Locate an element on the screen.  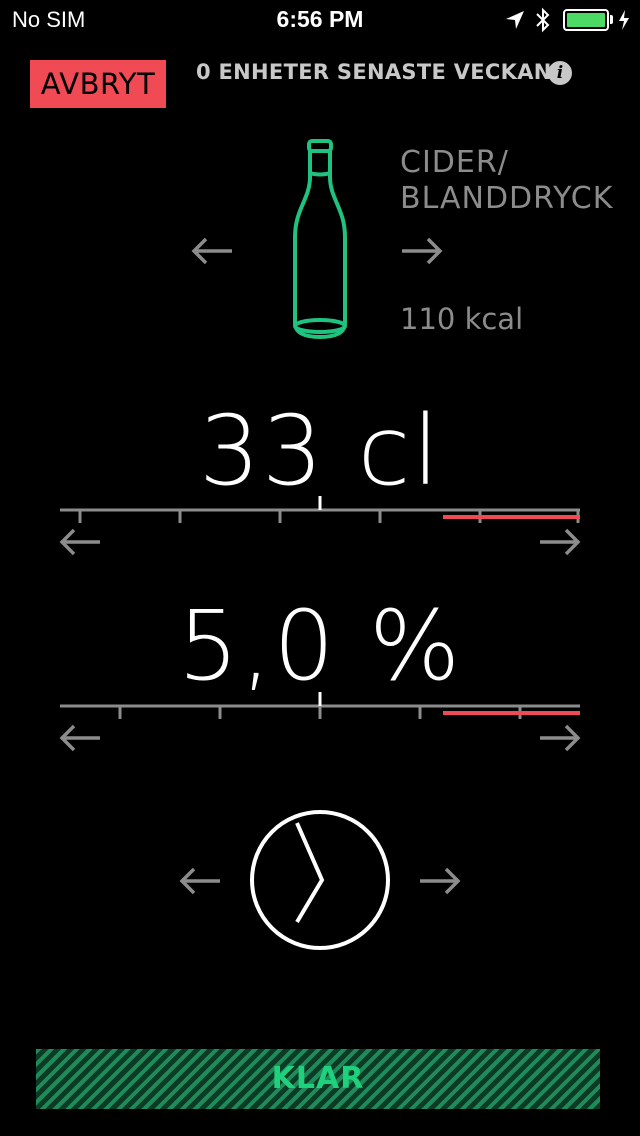
drink-name-line-2: BLANDDRYCK is located at coordinates (507, 198).